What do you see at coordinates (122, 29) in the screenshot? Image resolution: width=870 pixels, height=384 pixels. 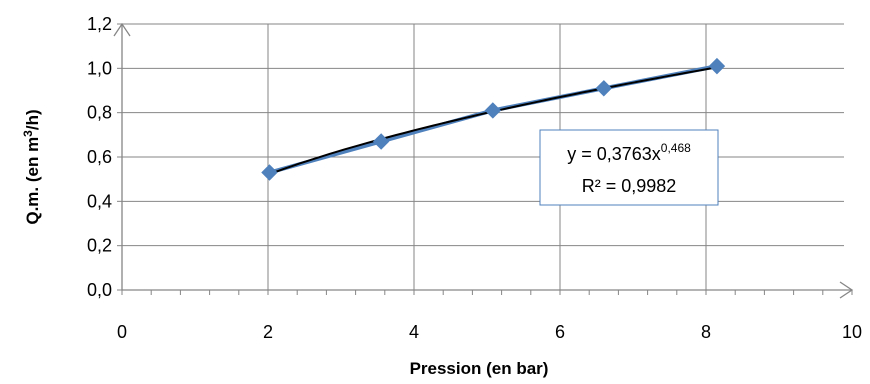 I see `y-axis-arrow` at bounding box center [122, 29].